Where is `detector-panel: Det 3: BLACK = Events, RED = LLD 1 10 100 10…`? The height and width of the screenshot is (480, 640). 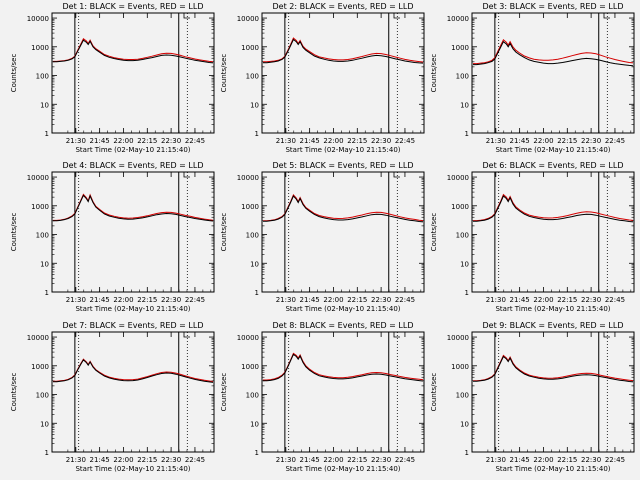
detector-panel: Det 3: BLACK = Events, RED = LLD 1 10 100 10… is located at coordinates (532, 78).